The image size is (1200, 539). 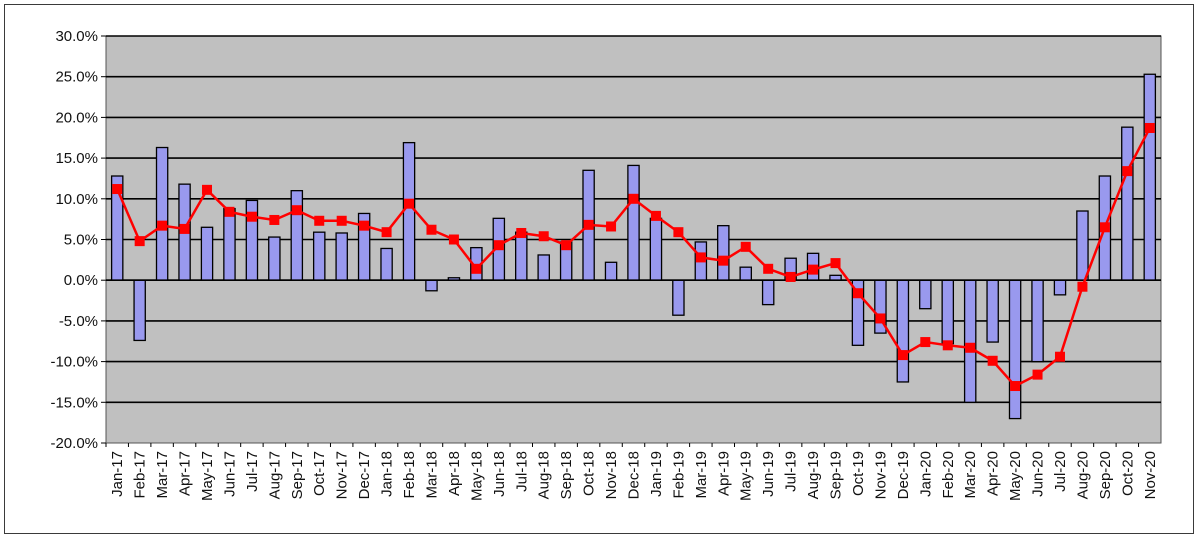 I want to click on x-tick-label: Oct-17, so click(x=319, y=473).